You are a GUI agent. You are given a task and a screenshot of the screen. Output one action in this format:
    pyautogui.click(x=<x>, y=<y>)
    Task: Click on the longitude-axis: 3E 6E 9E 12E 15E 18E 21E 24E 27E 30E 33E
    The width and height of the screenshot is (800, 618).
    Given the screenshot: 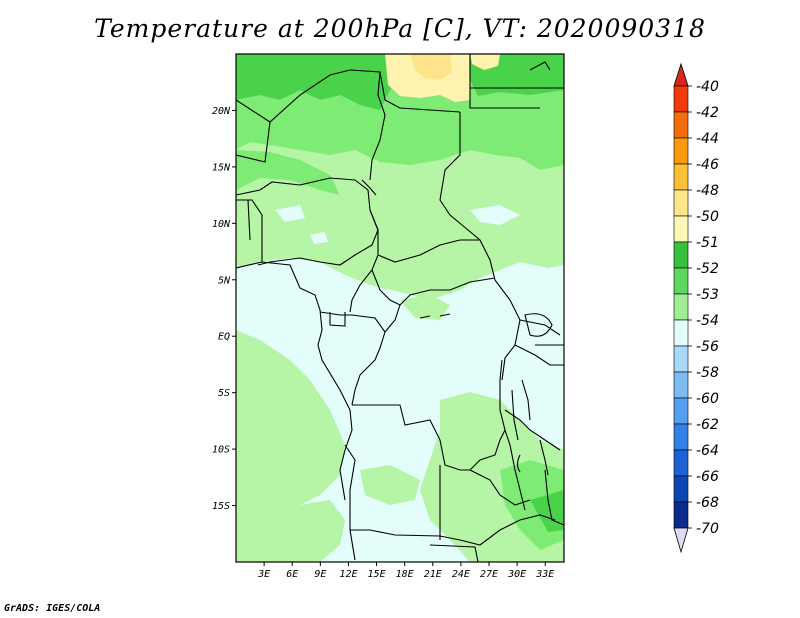 What is the action you would take?
    pyautogui.click(x=405, y=571)
    